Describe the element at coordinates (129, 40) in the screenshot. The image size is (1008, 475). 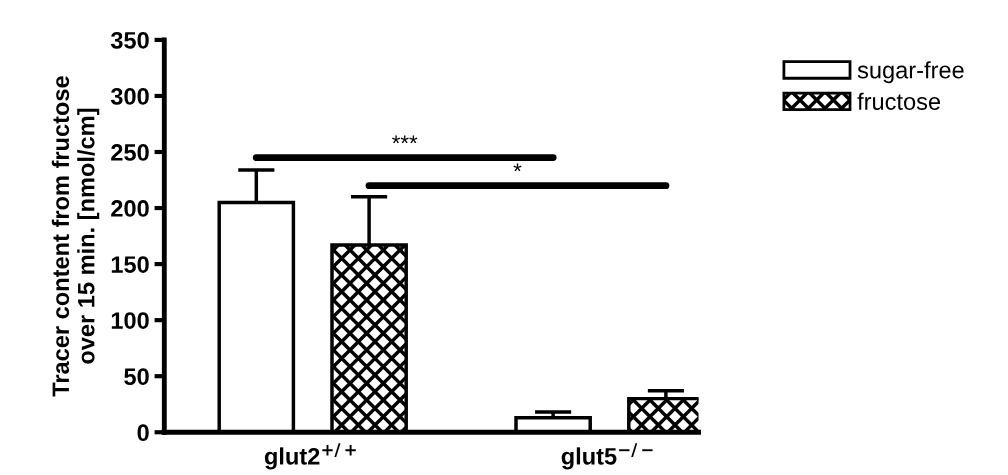
I see `y-tick-label: 350` at that location.